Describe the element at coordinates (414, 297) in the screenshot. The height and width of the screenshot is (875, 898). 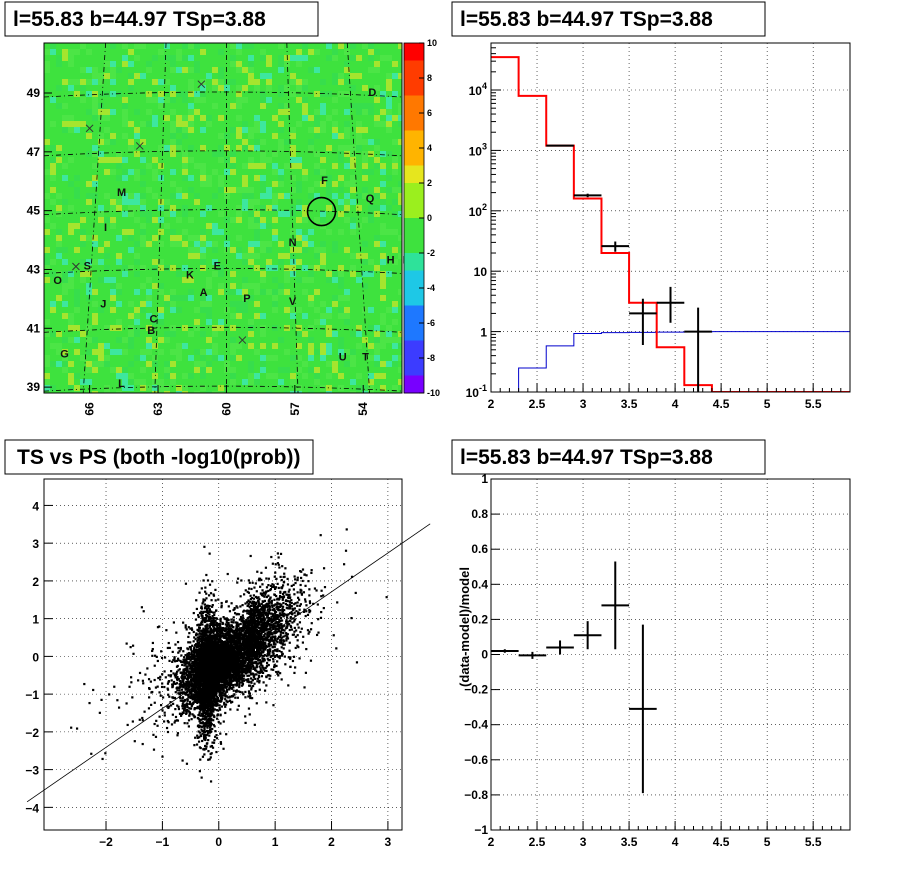
I see `colorbar-band` at that location.